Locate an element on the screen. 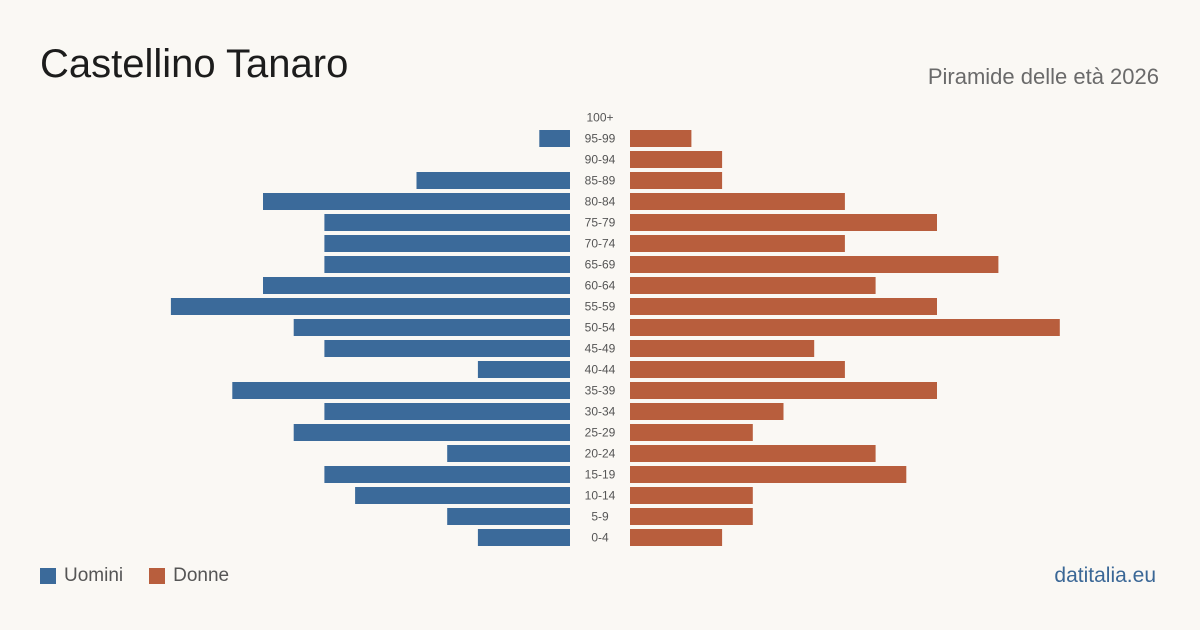 This screenshot has height=630, width=1200. brand-link: datitalia.eu is located at coordinates (1105, 575).